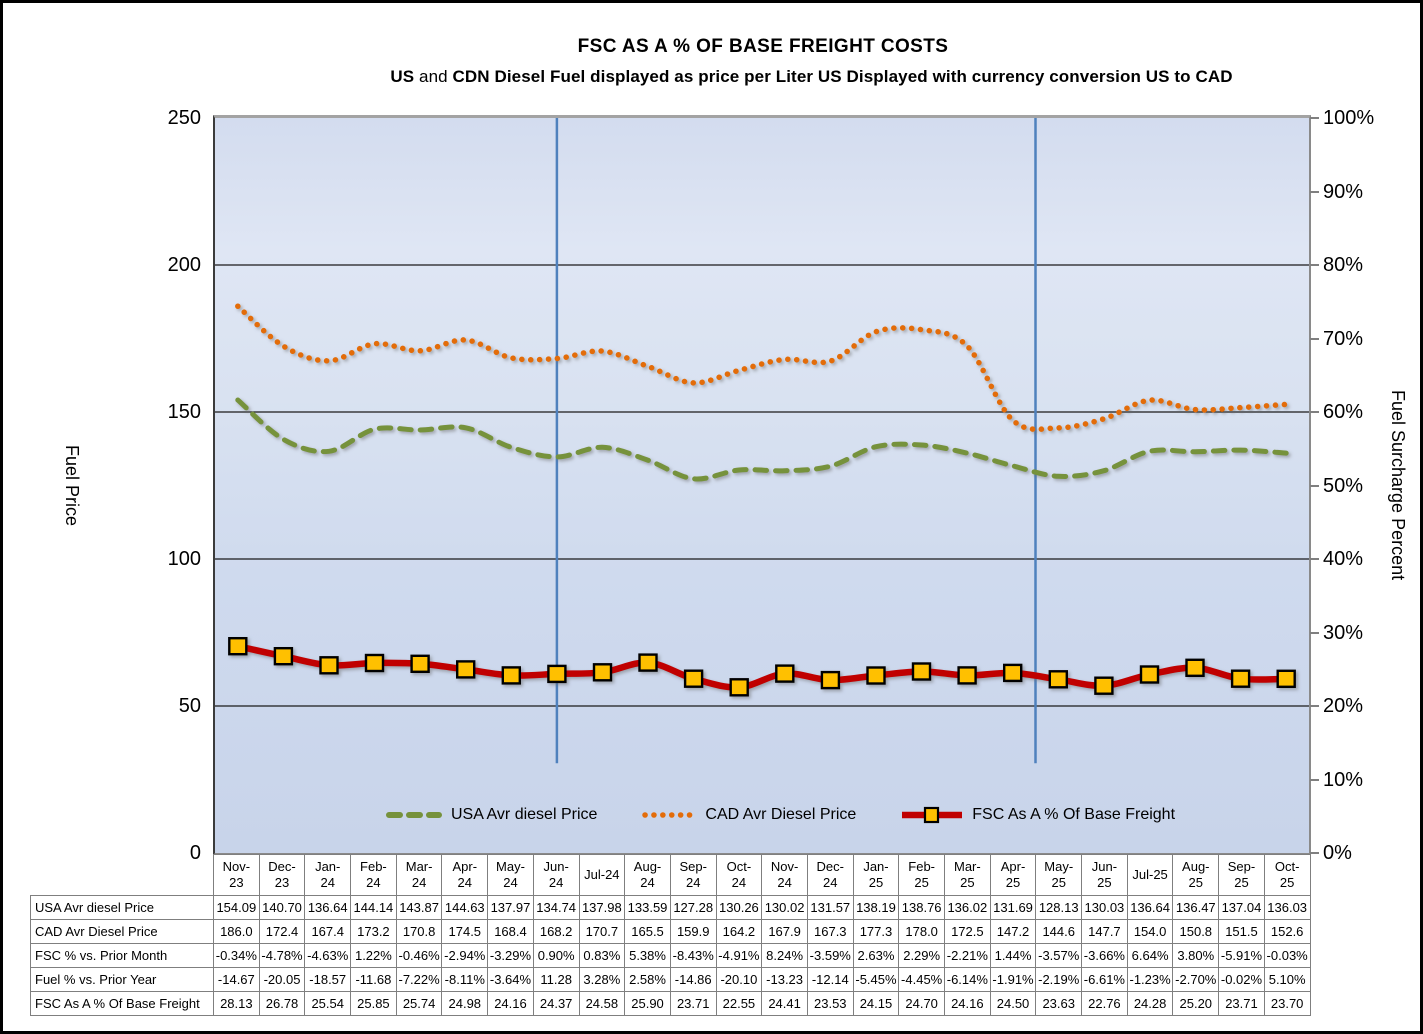  I want to click on value-cell: -20.05, so click(282, 979).